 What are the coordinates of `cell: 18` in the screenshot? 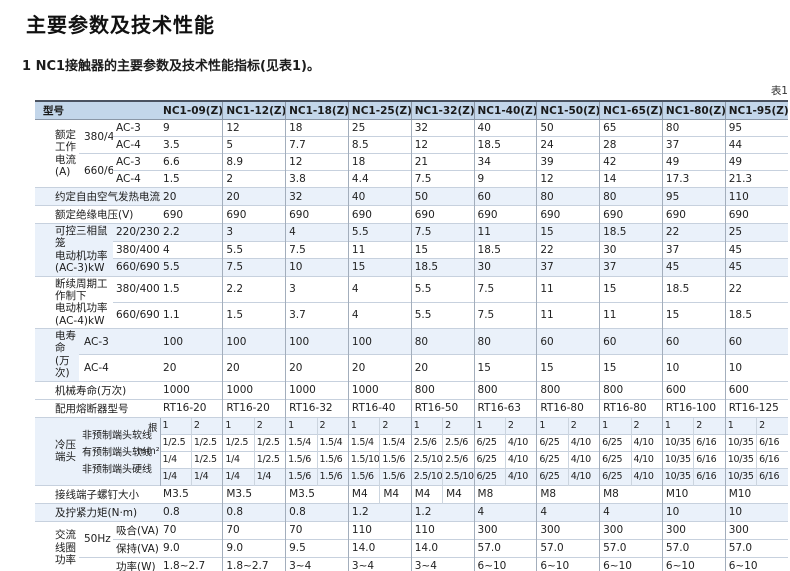 It's located at (317, 128).